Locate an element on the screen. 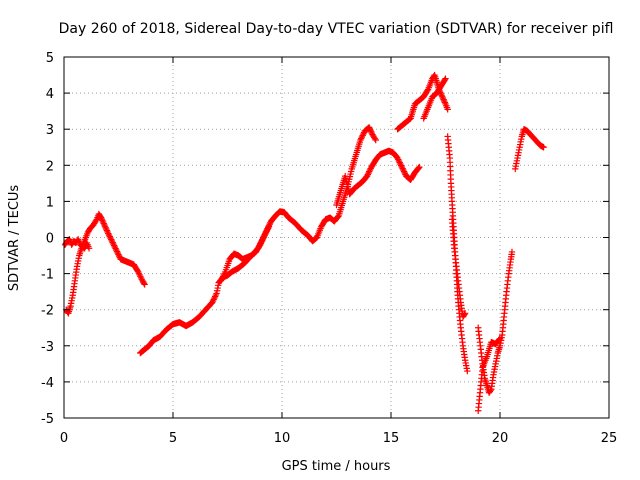  y-tick-label: 1 is located at coordinates (50, 202).